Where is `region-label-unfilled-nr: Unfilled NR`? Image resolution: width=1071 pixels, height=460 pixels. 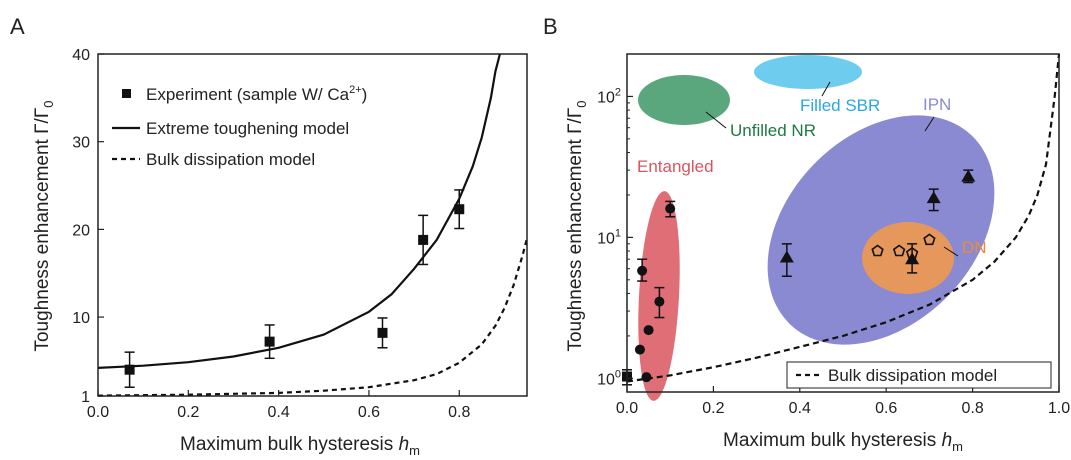 region-label-unfilled-nr: Unfilled NR is located at coordinates (773, 130).